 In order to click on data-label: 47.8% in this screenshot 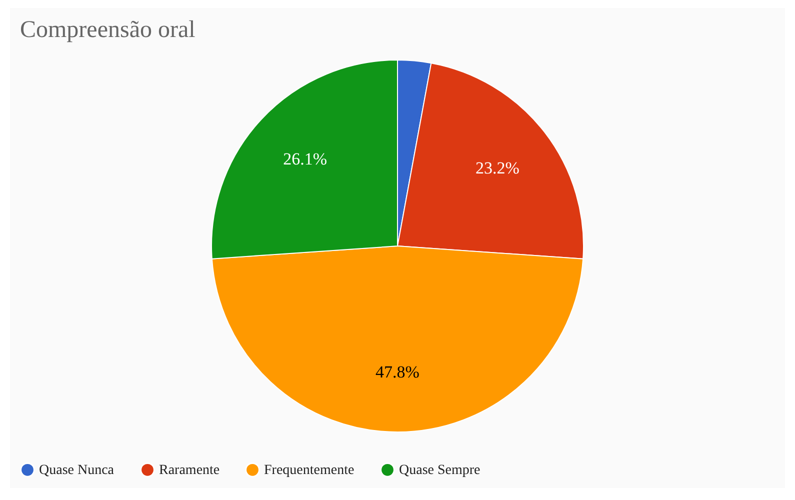, I will do `click(398, 372)`.